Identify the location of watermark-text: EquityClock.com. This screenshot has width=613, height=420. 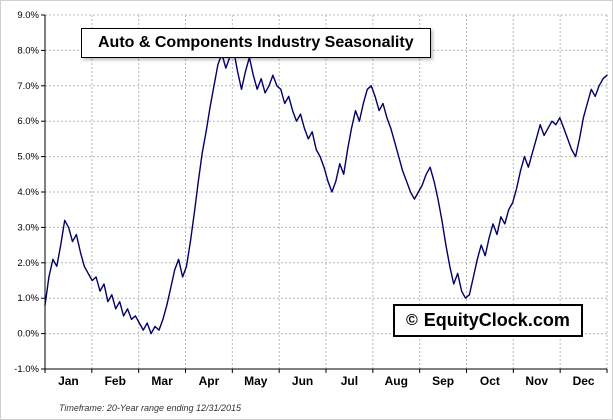
(496, 320).